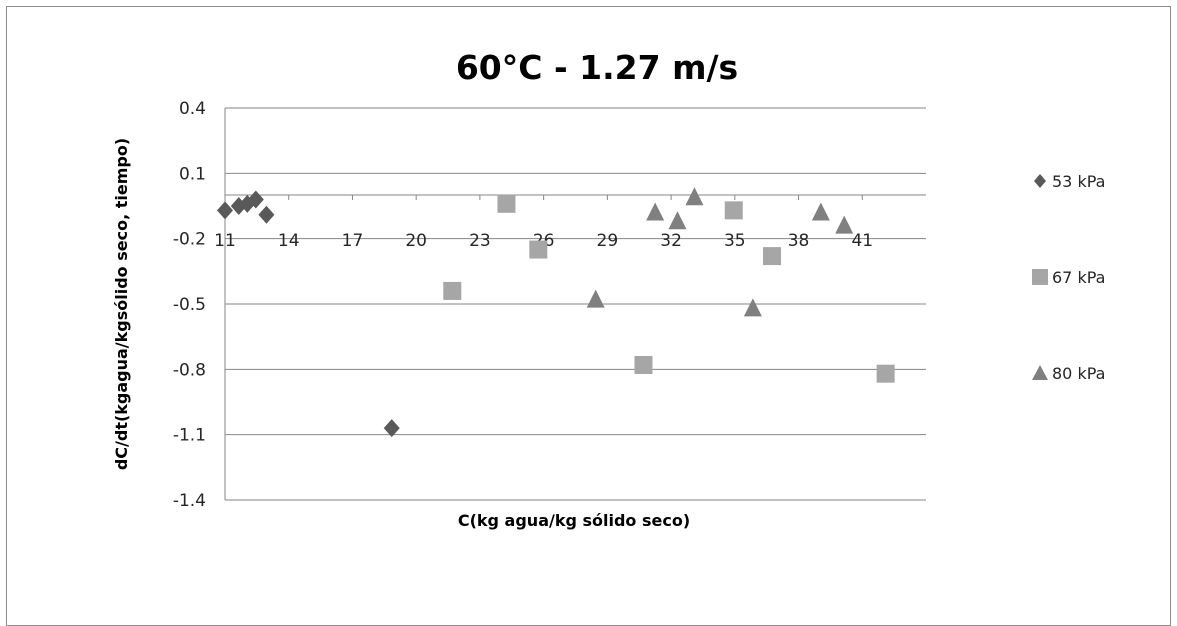  I want to click on x-tick-label: 38, so click(799, 241).